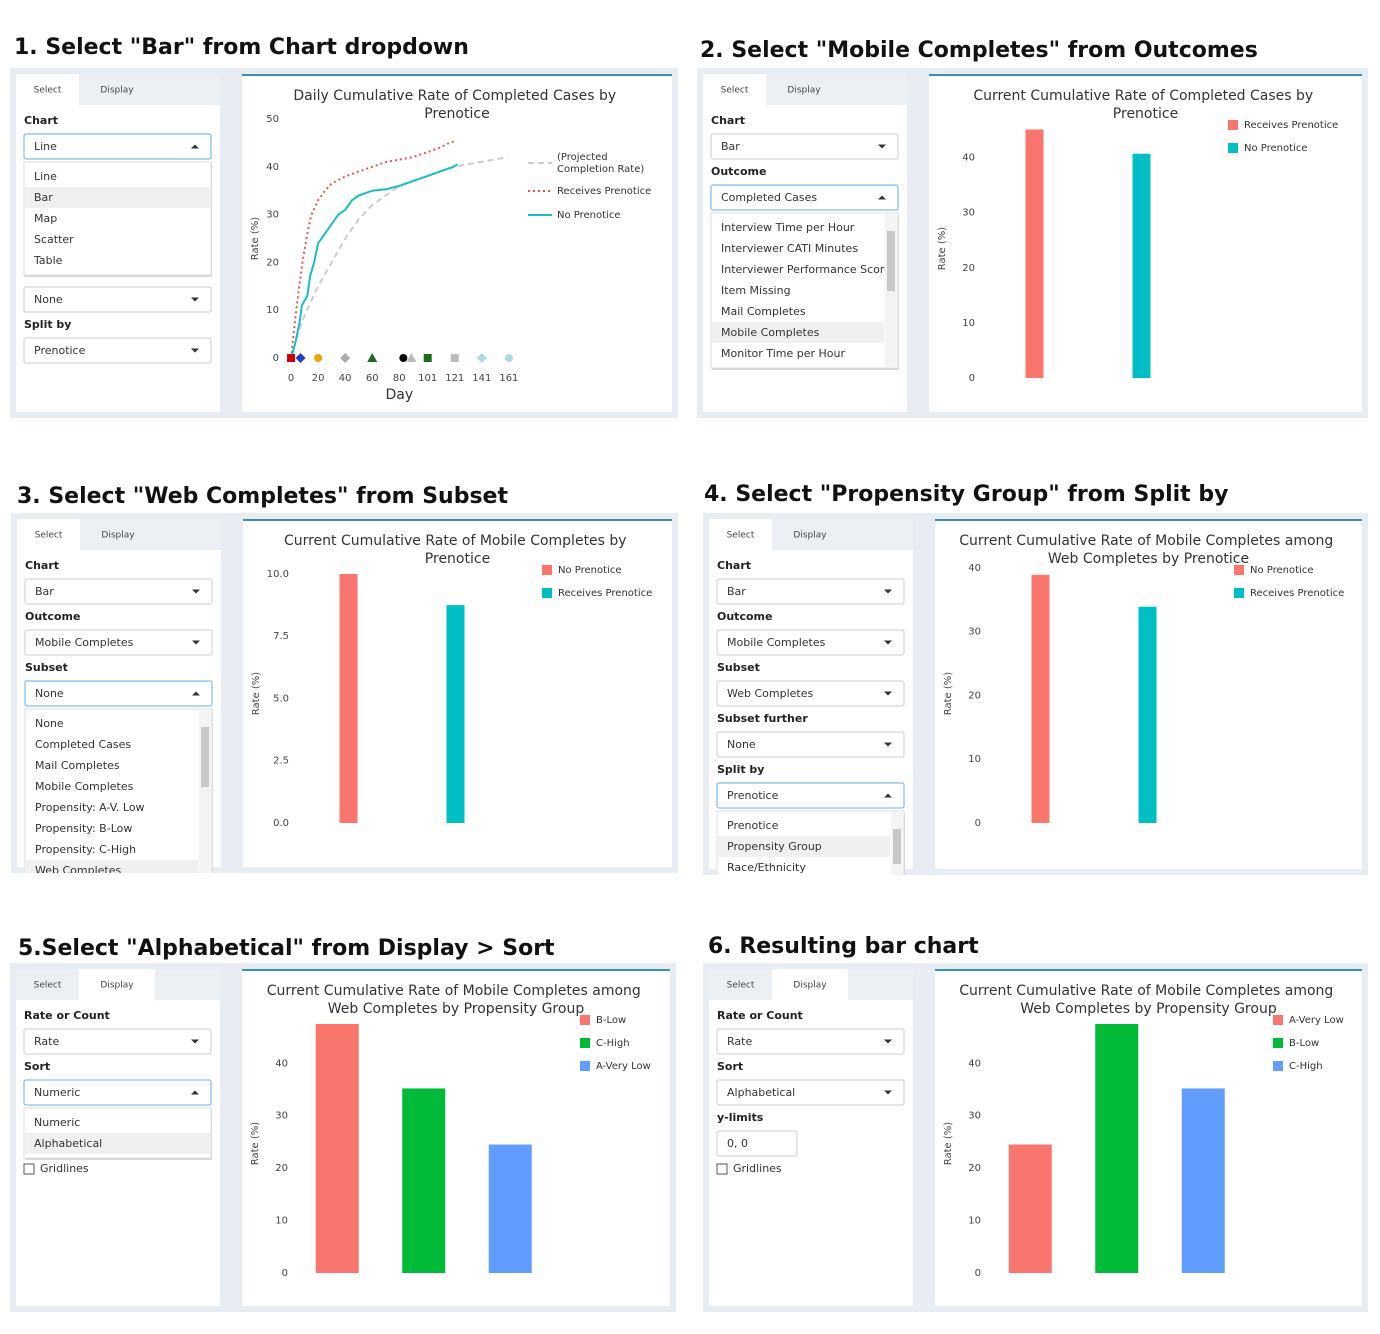  Describe the element at coordinates (54, 239) in the screenshot. I see `dropdown-option: Scatter` at that location.